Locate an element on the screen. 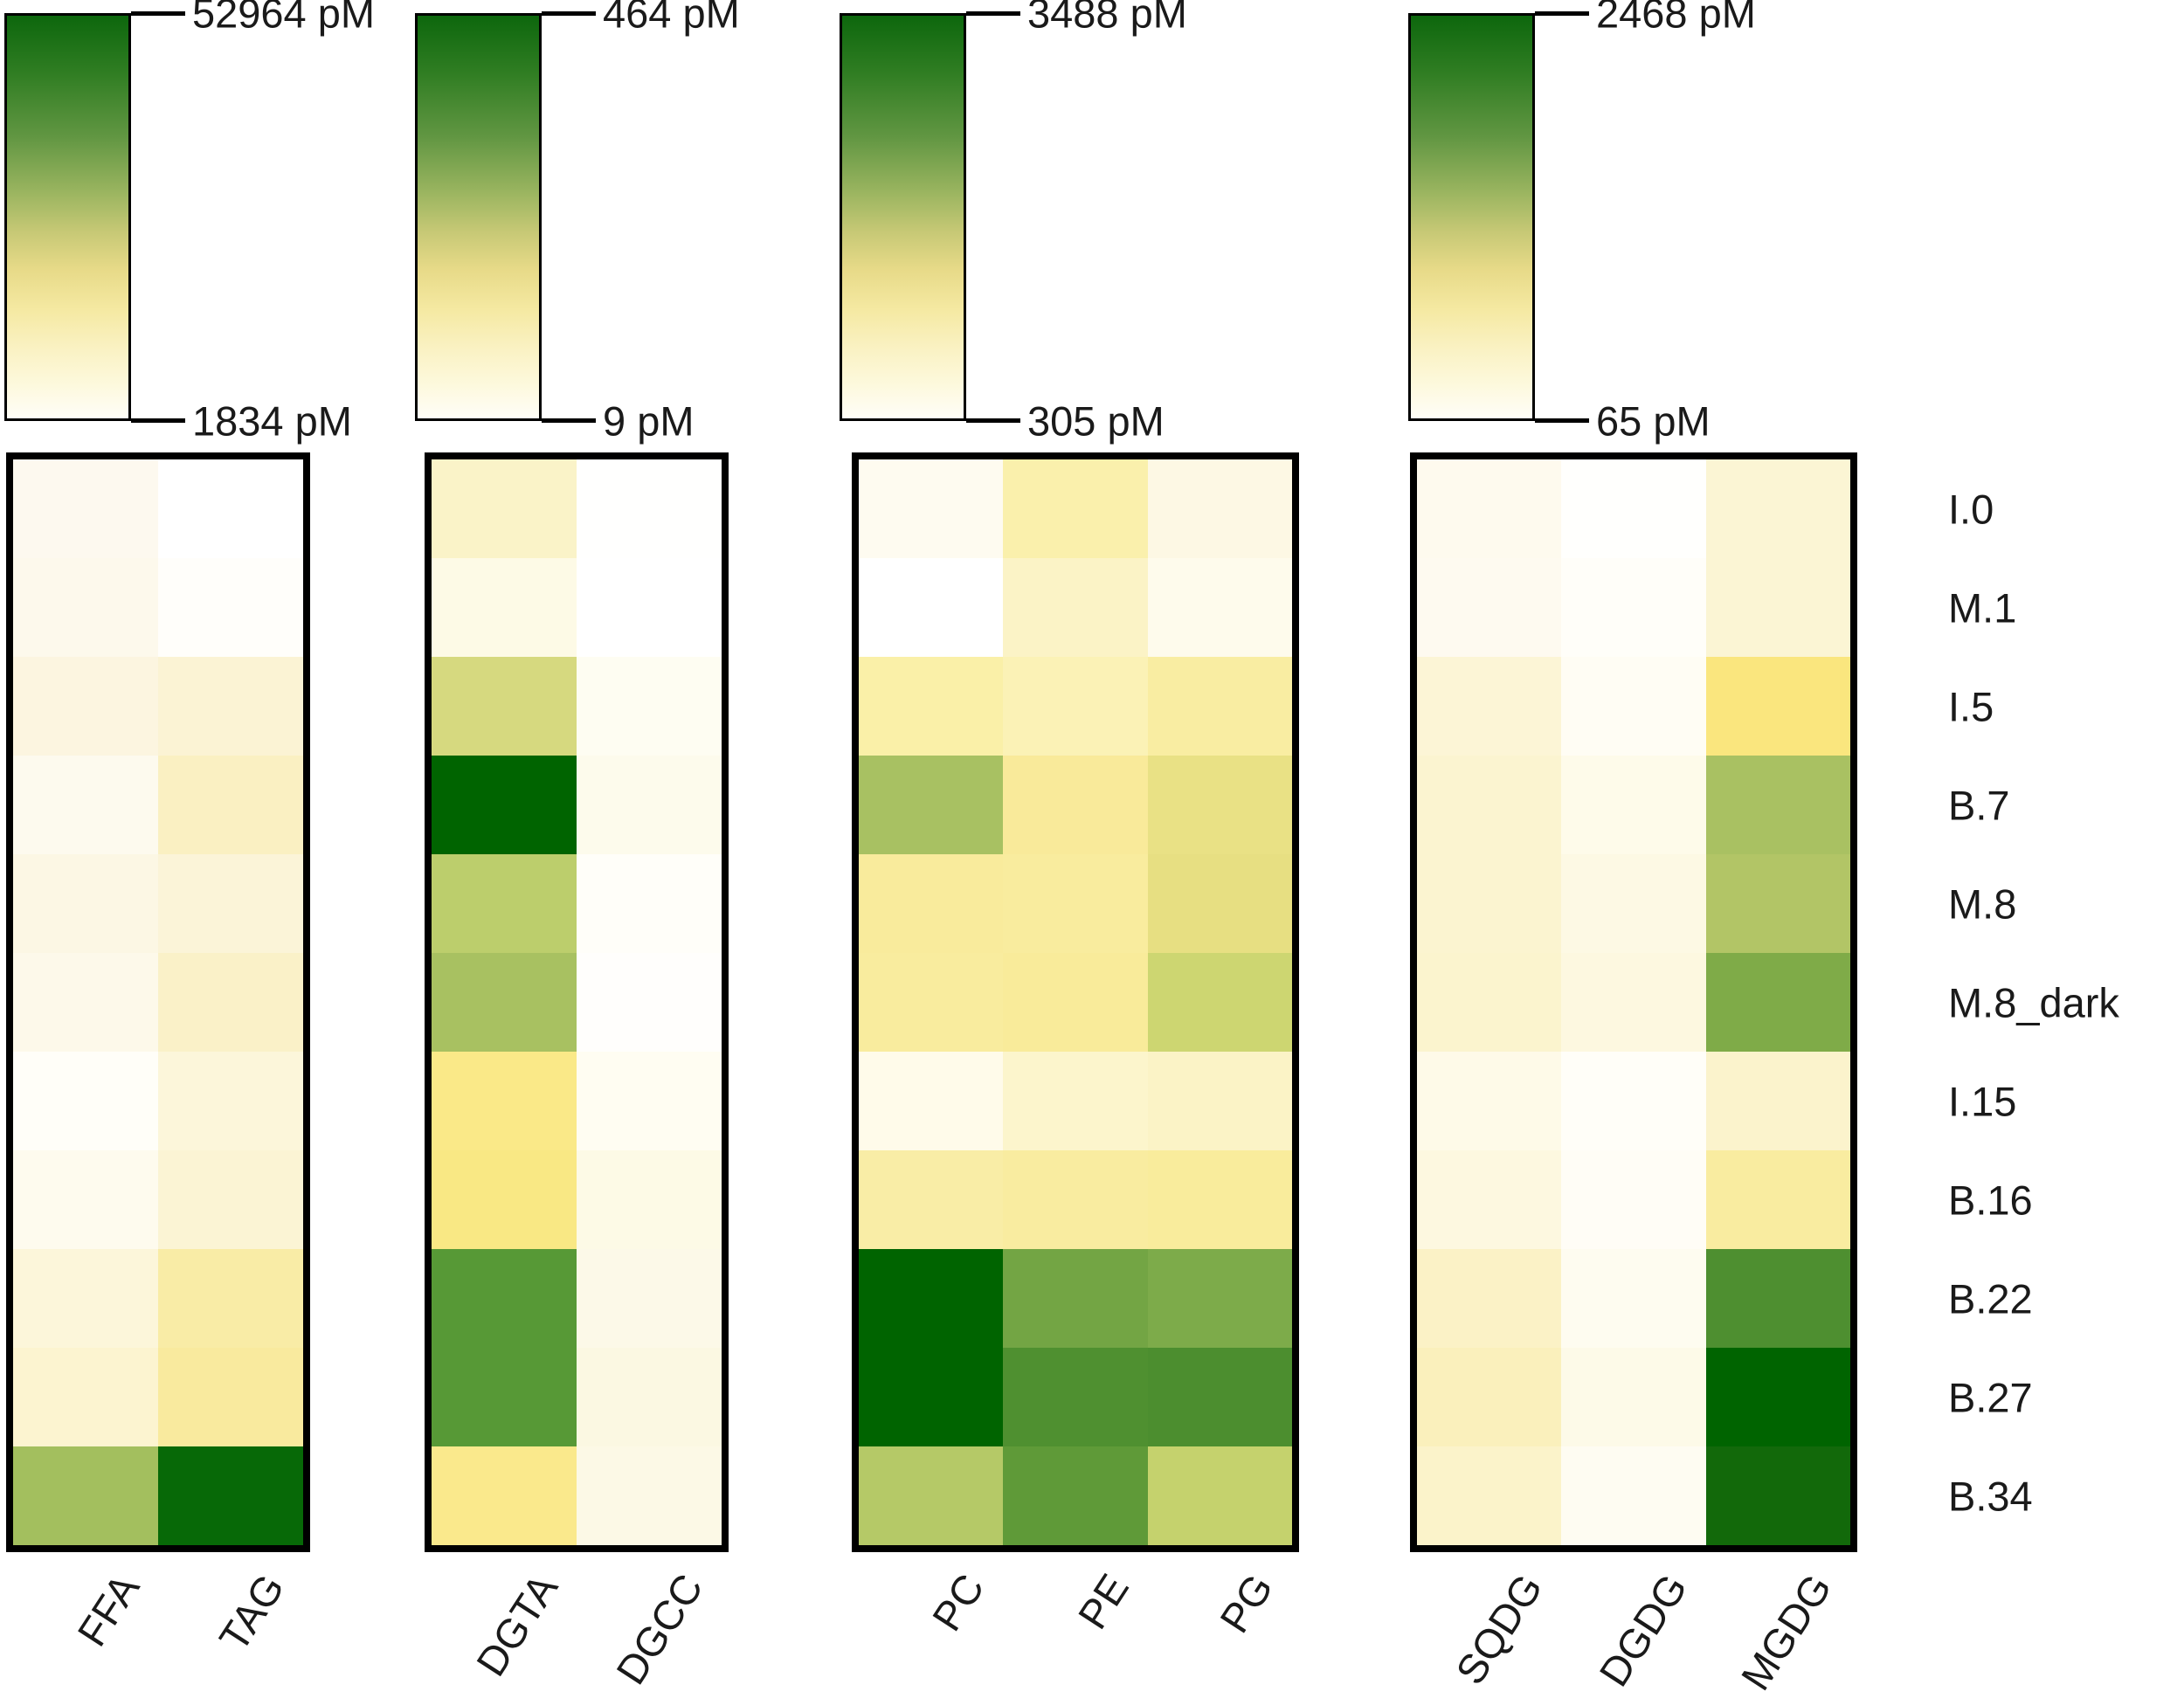 This screenshot has height=1705, width=2184. color-scale-bar-glycolipids is located at coordinates (1471, 217).